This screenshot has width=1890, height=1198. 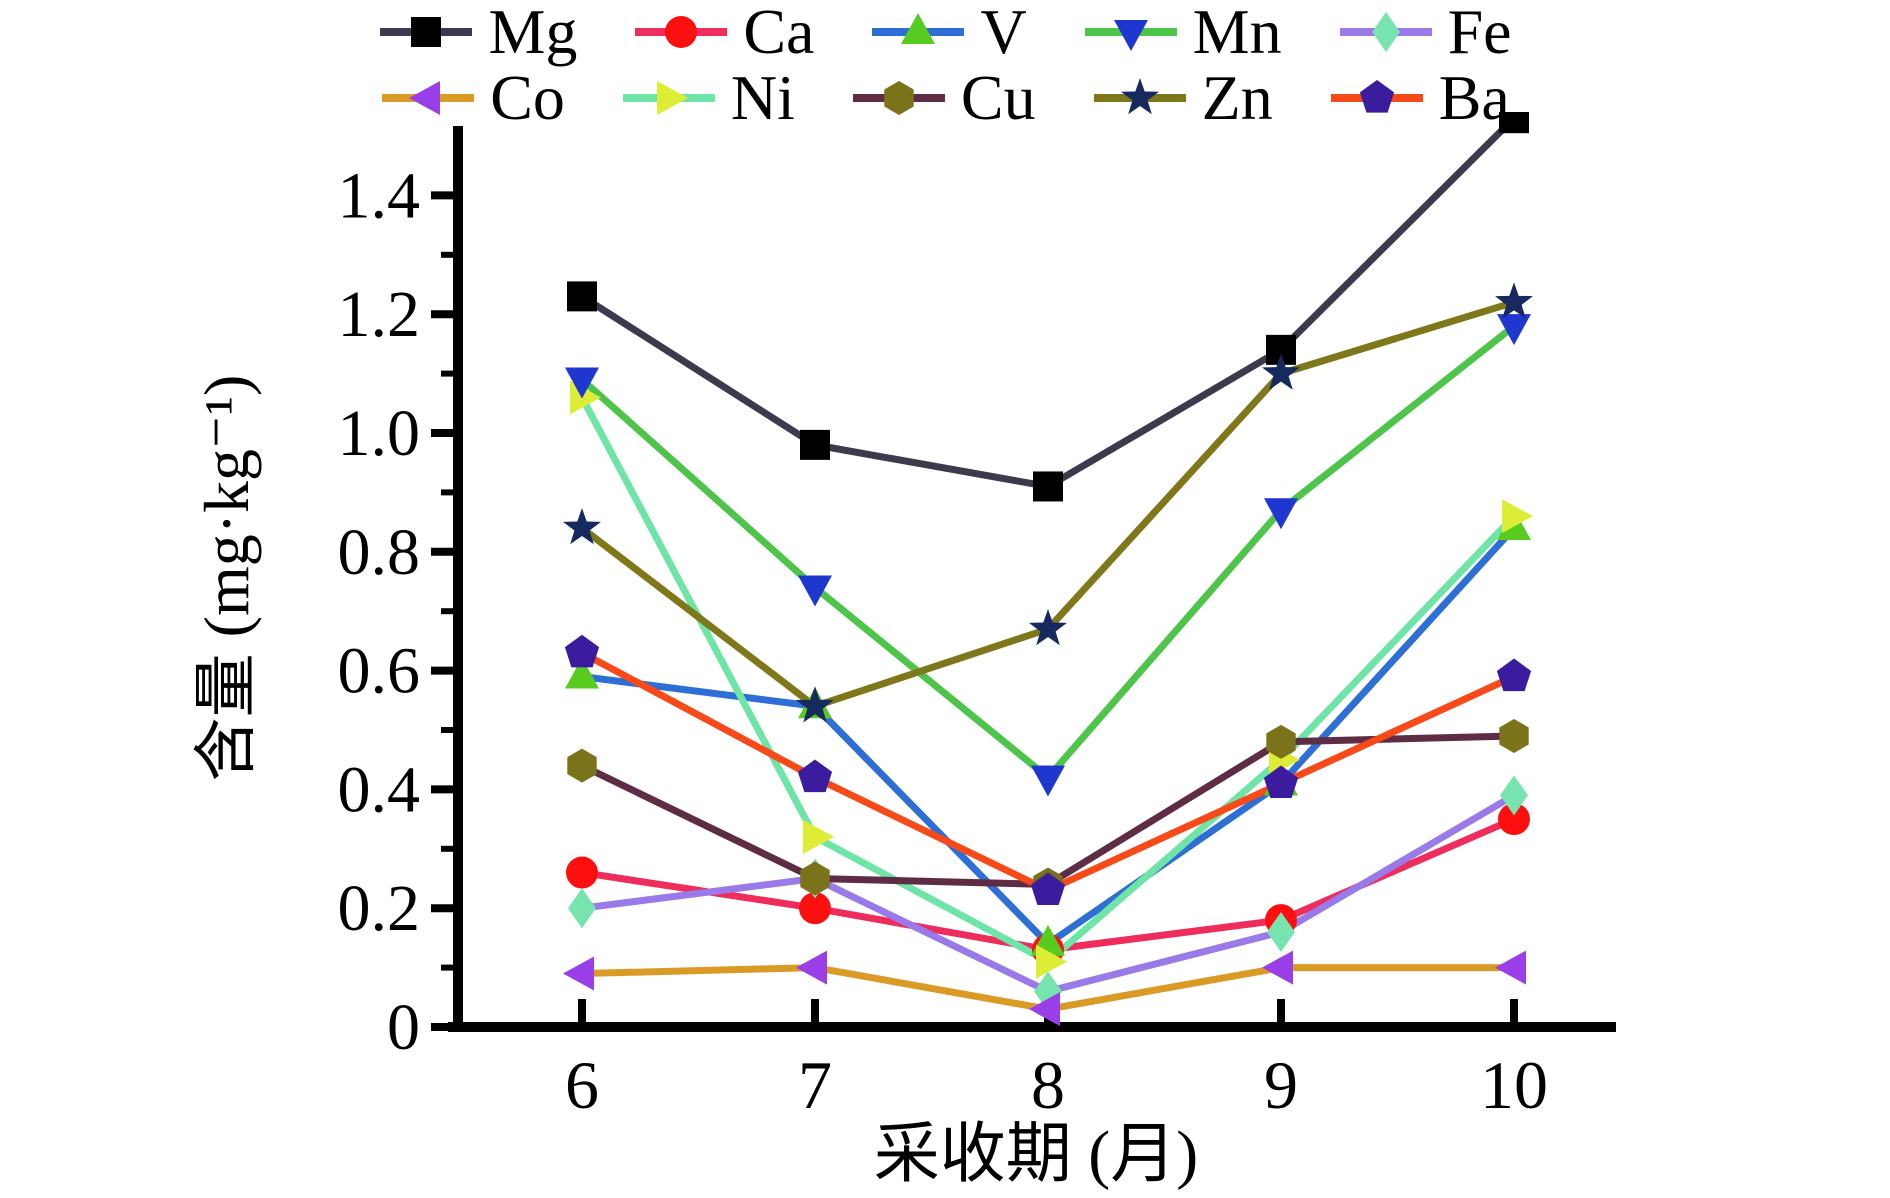 I want to click on legend-item-ni: Ni, so click(x=708, y=98).